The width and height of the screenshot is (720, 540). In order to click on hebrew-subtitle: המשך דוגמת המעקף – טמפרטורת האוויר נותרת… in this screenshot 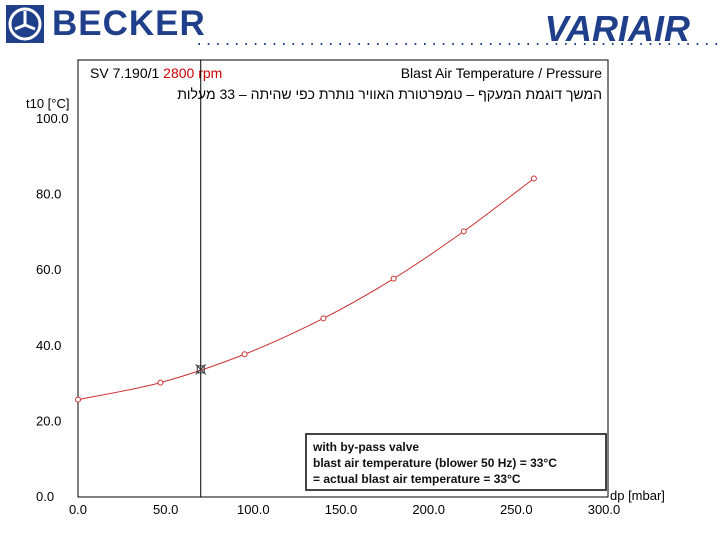, I will do `click(389, 94)`.